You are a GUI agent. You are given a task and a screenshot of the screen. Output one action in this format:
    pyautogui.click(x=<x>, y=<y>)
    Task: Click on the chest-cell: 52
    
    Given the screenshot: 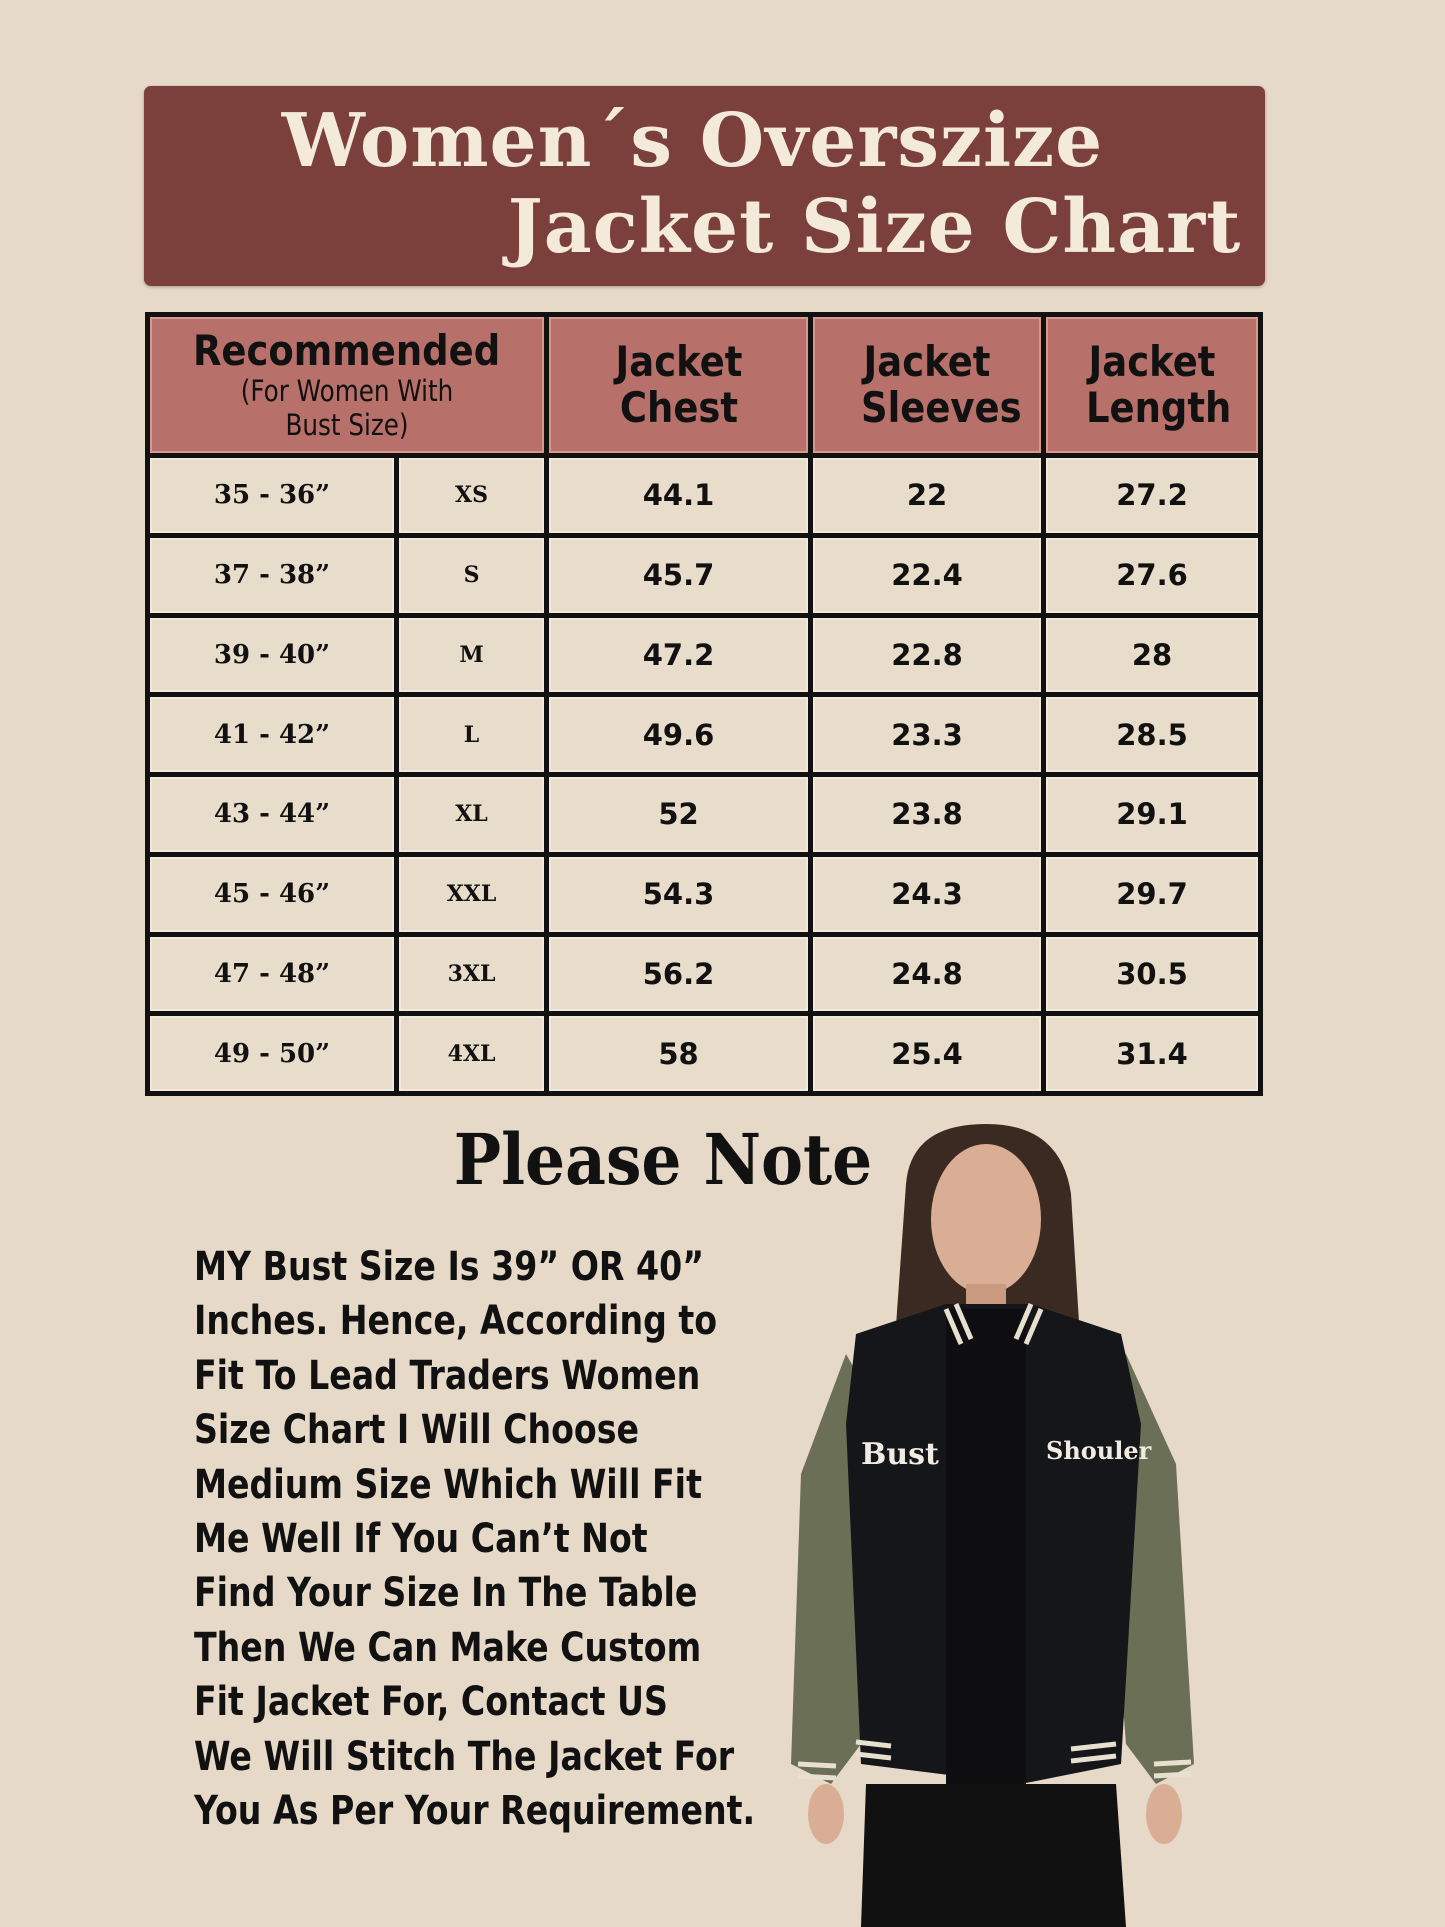 What is the action you would take?
    pyautogui.click(x=679, y=814)
    